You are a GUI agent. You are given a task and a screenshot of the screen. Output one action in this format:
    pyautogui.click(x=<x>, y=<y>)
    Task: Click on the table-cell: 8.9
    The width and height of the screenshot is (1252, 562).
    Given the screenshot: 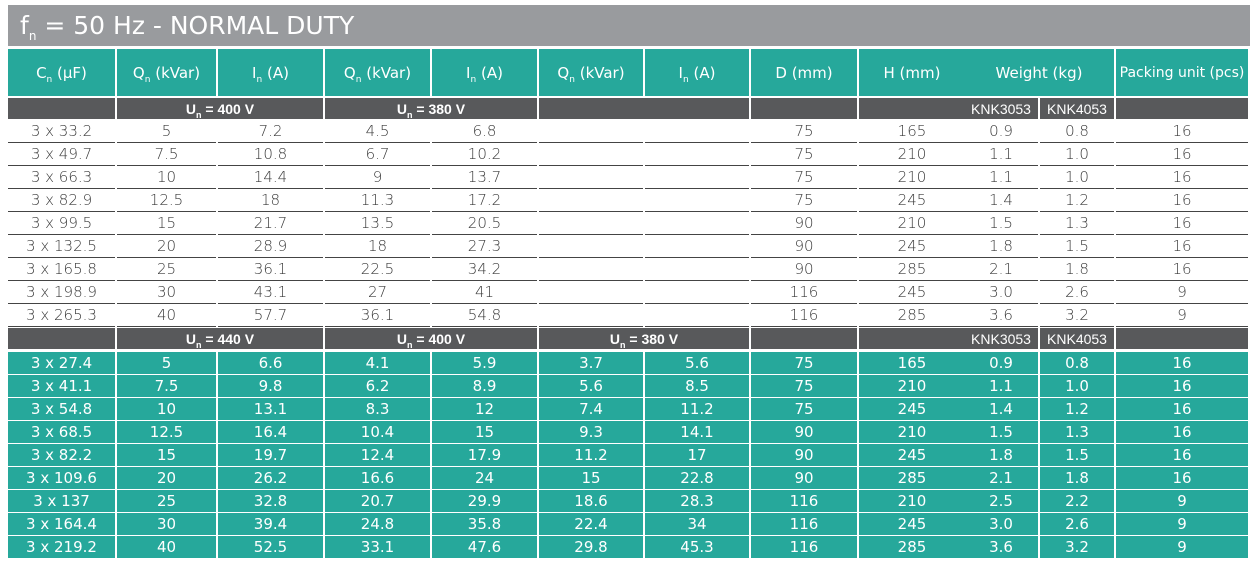 What is the action you would take?
    pyautogui.click(x=484, y=386)
    